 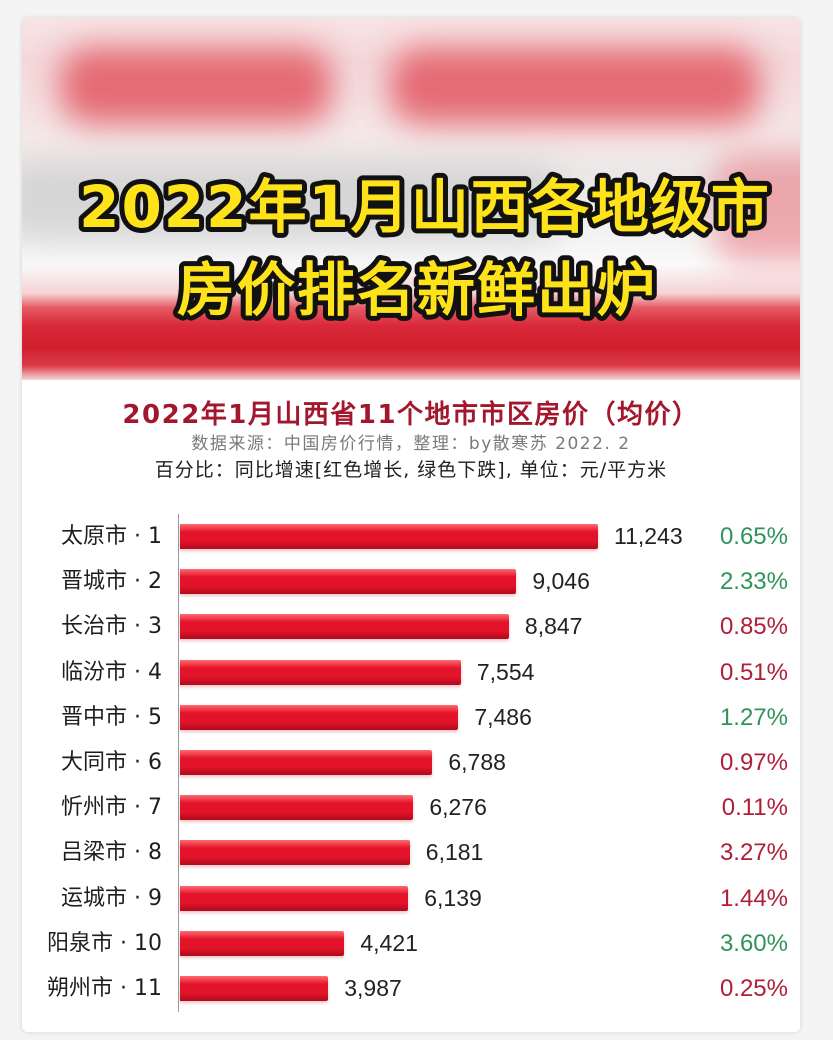 What do you see at coordinates (753, 762) in the screenshot?
I see `growth-label: 0.97%` at bounding box center [753, 762].